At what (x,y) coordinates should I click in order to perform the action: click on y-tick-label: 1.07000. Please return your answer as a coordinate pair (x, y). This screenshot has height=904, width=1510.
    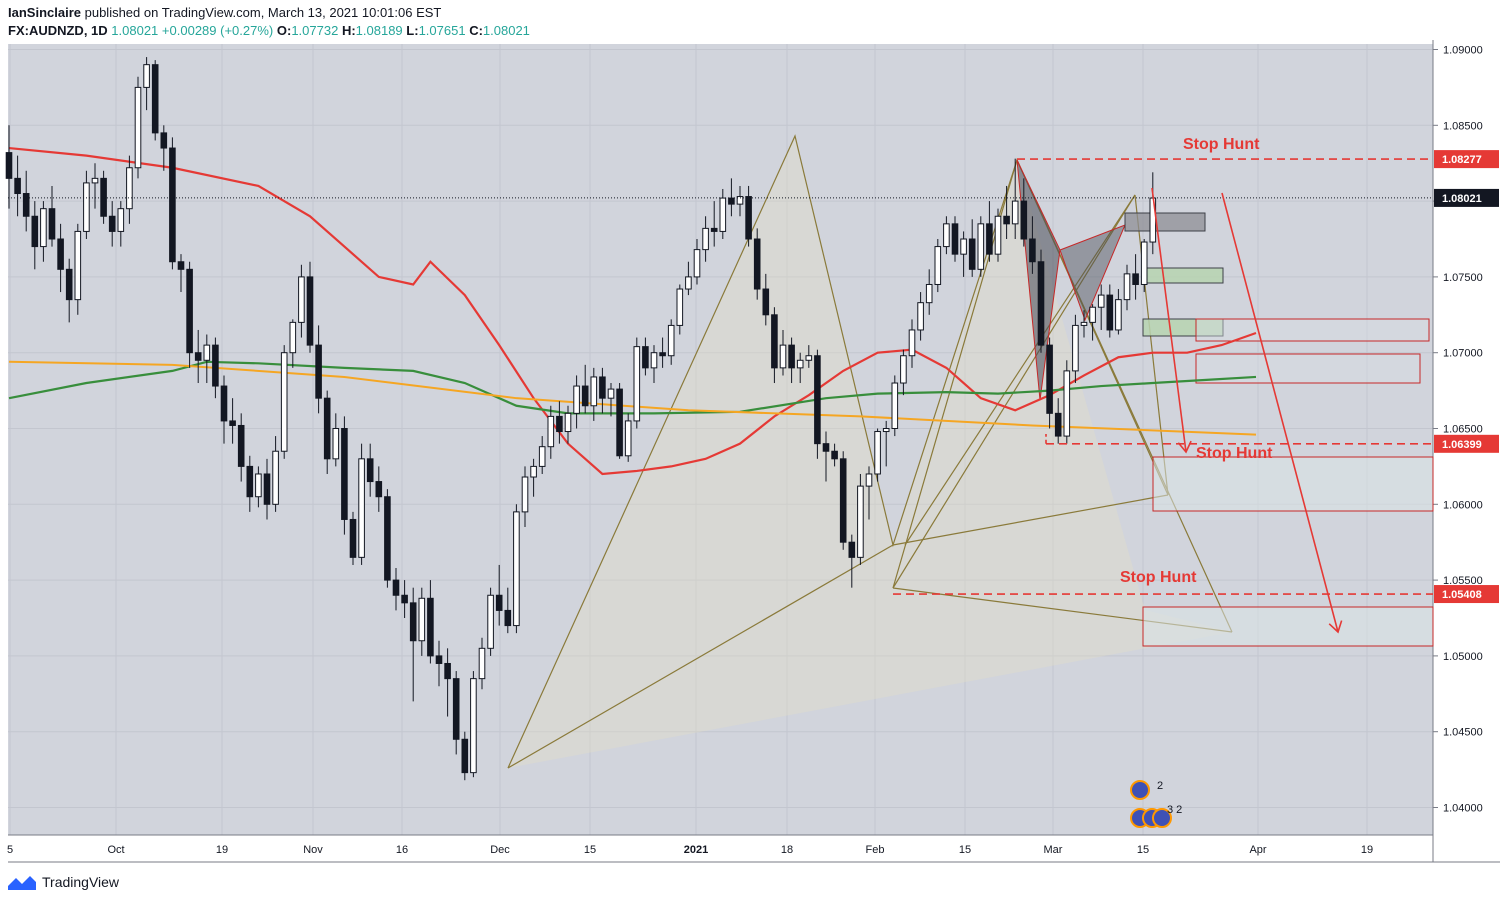
    Looking at the image, I should click on (1463, 354).